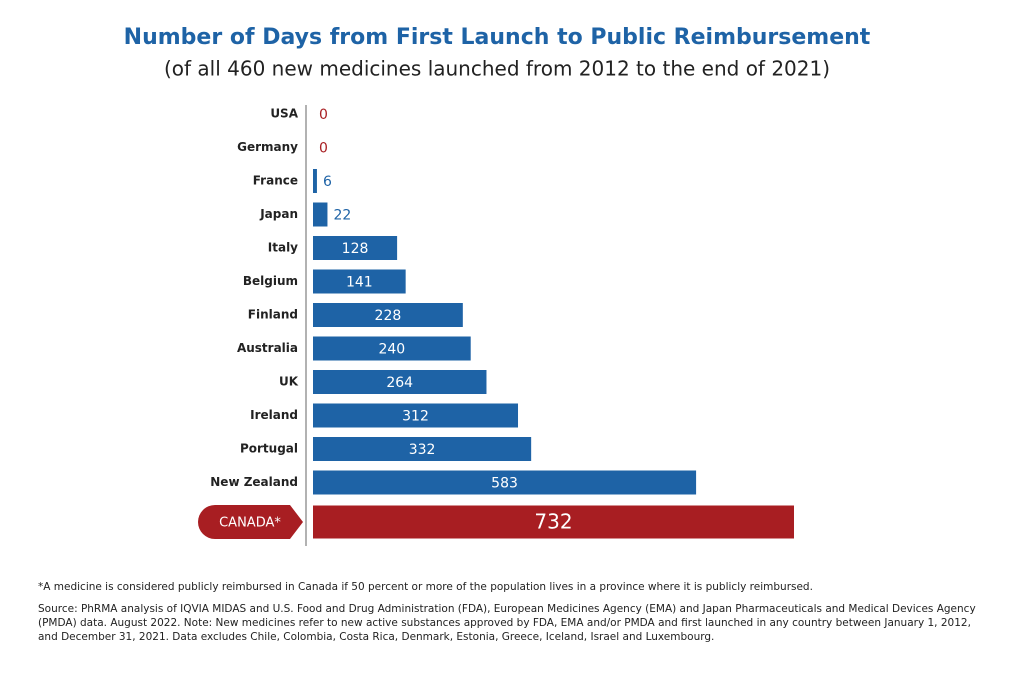 This screenshot has height=680, width=1024. I want to click on y-tick-label: Japan, so click(278, 214).